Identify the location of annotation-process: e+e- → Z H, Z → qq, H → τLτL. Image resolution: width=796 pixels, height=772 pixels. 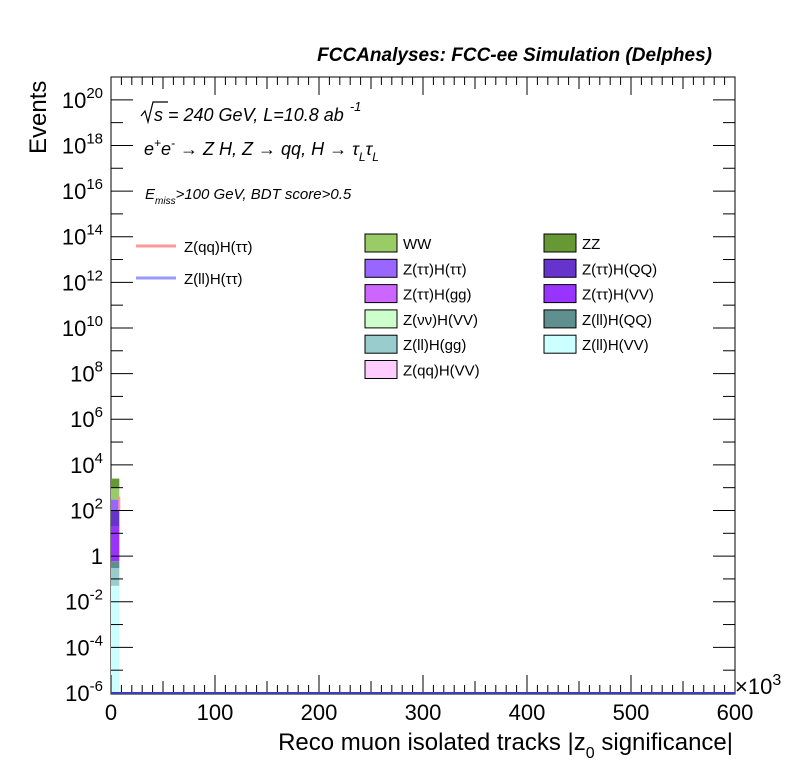
(261, 150).